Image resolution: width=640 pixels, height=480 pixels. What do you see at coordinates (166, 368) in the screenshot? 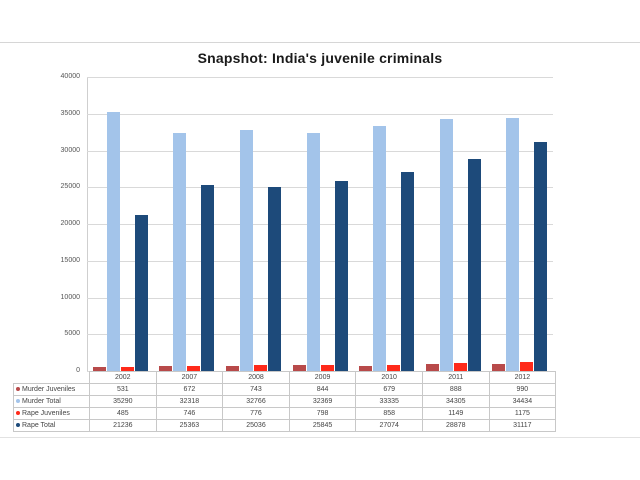
I see `bar-murder-juveniles-2007` at bounding box center [166, 368].